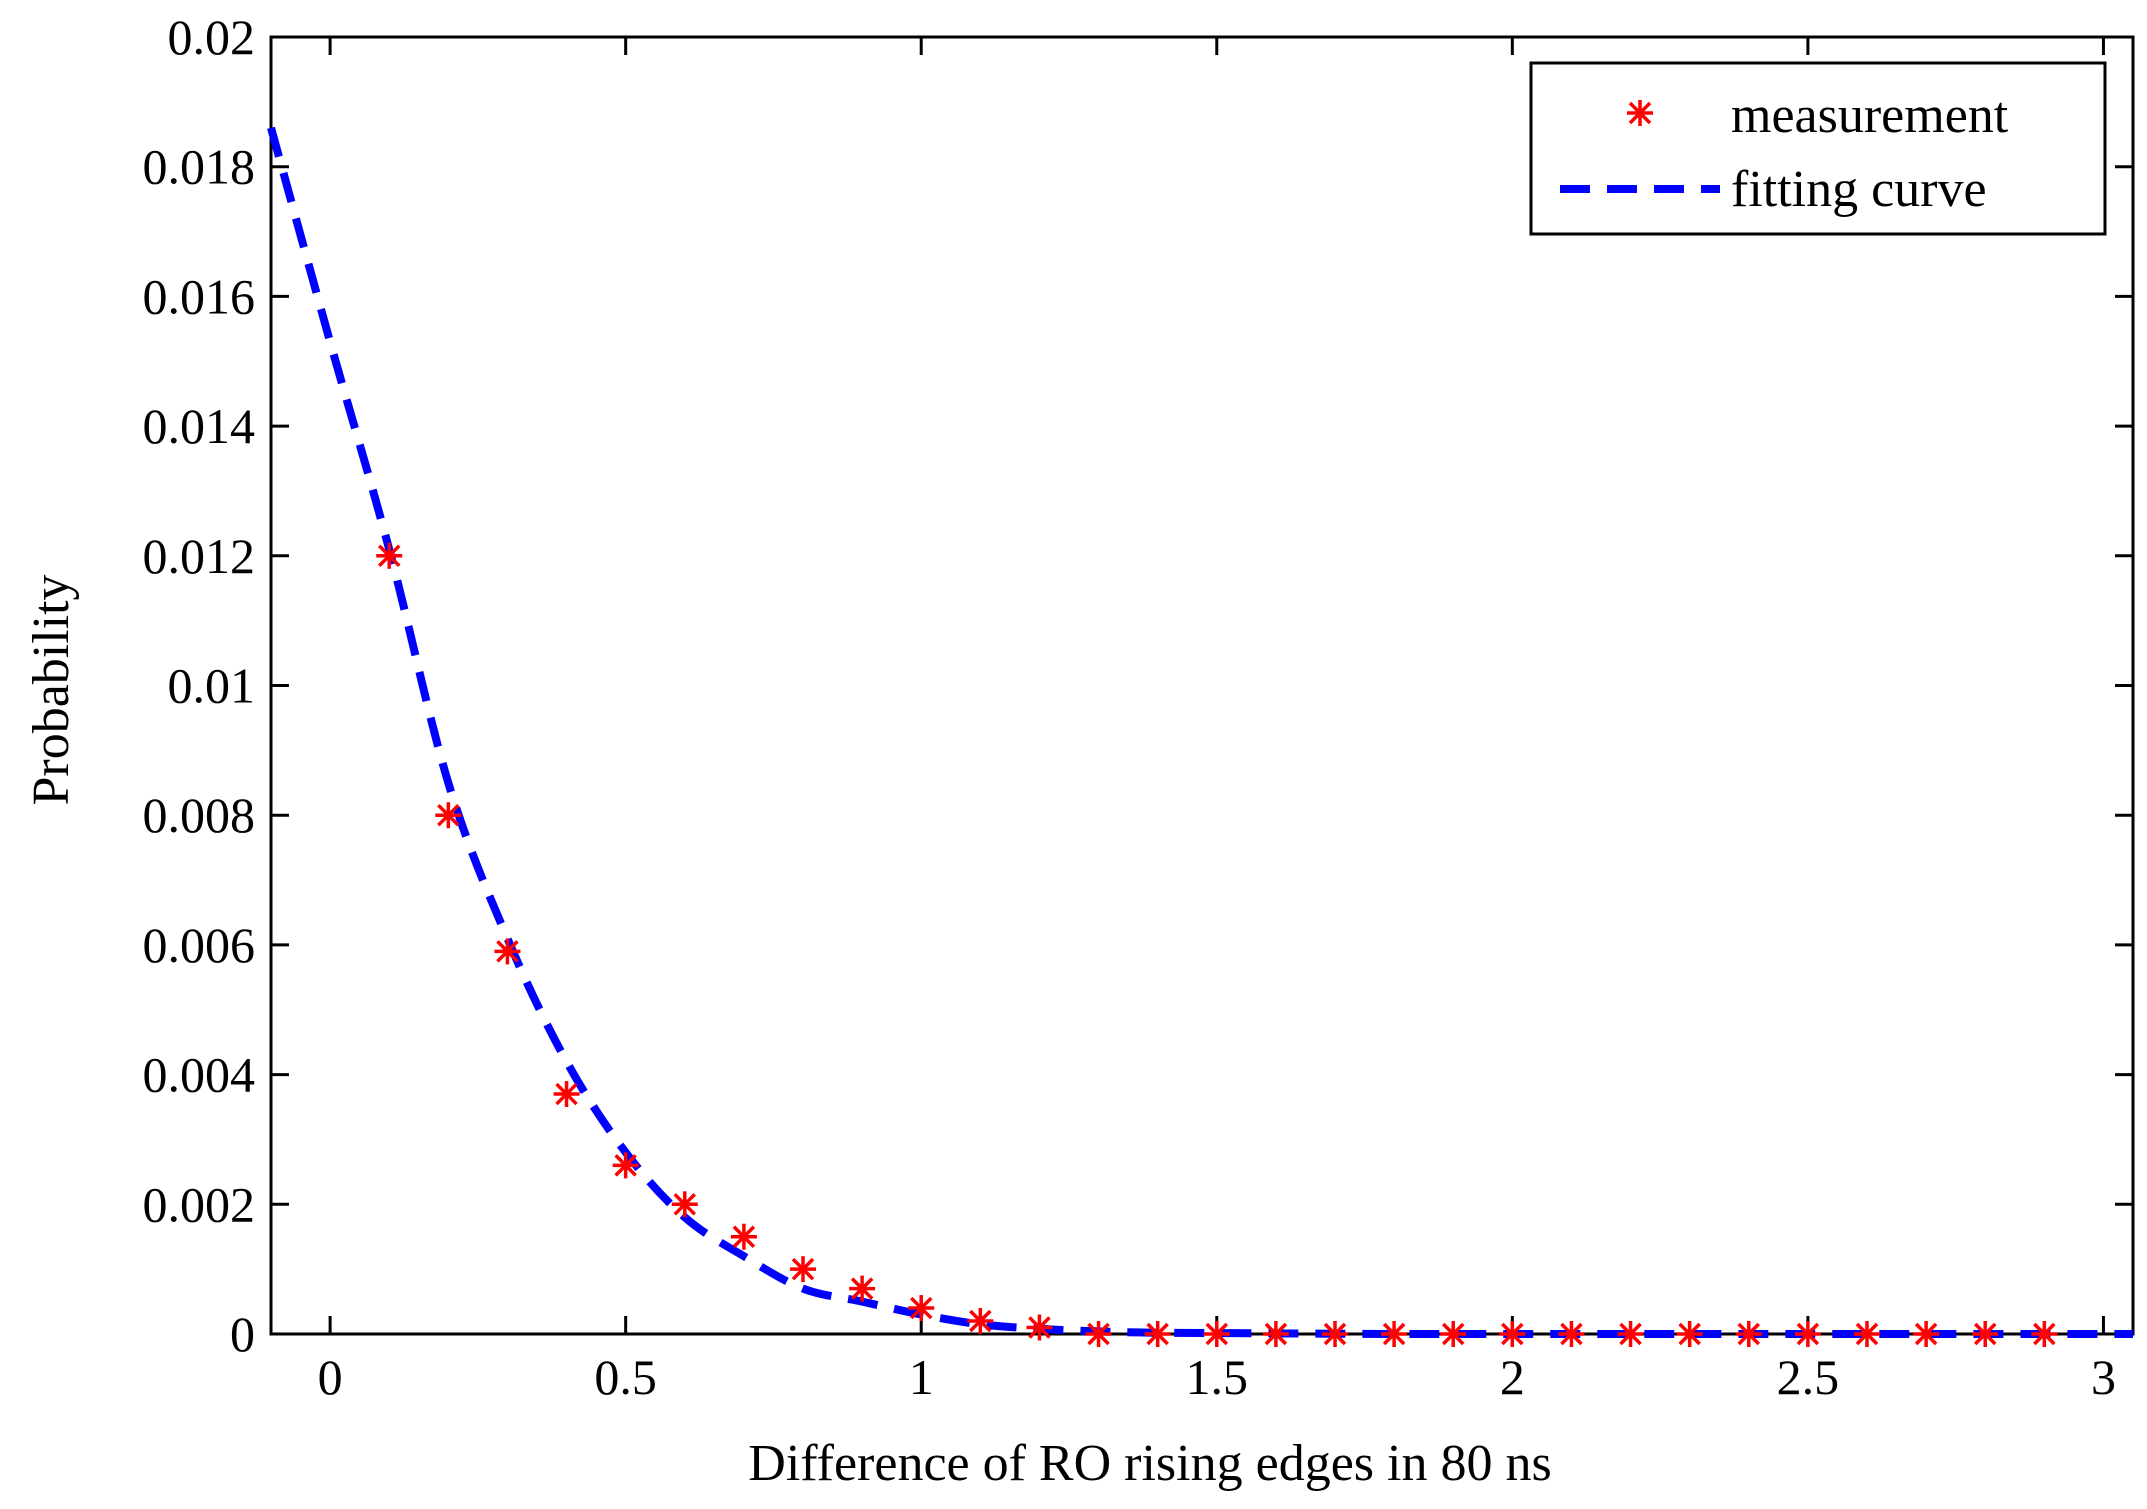 This screenshot has height=1509, width=2147. What do you see at coordinates (1149, 1463) in the screenshot?
I see `x-axis-label: Difference of RO rising edges in 80 ns` at bounding box center [1149, 1463].